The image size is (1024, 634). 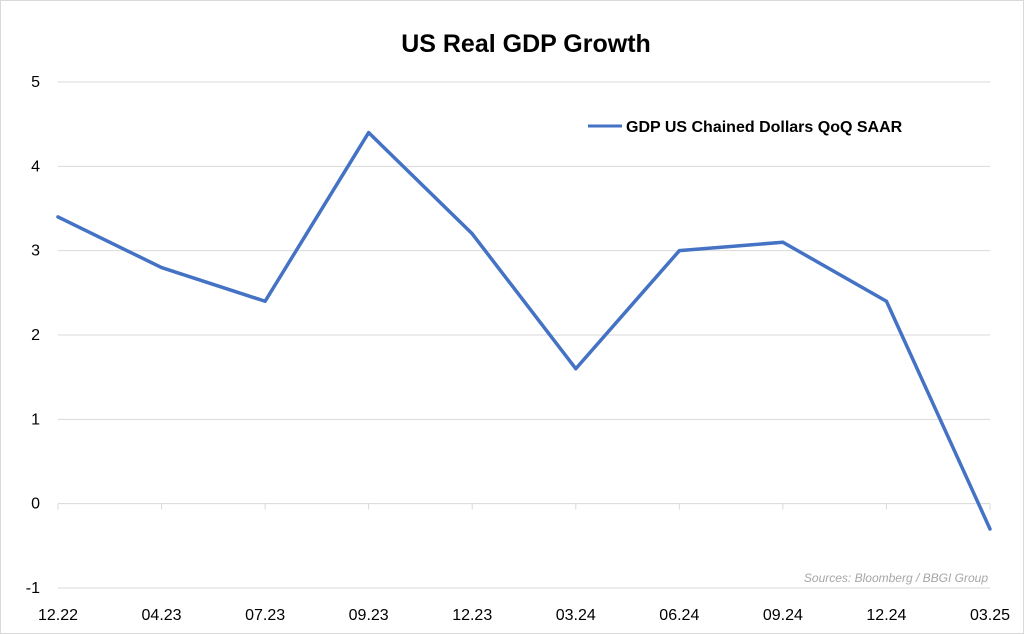 What do you see at coordinates (58, 615) in the screenshot?
I see `x-tick-label: 12.22` at bounding box center [58, 615].